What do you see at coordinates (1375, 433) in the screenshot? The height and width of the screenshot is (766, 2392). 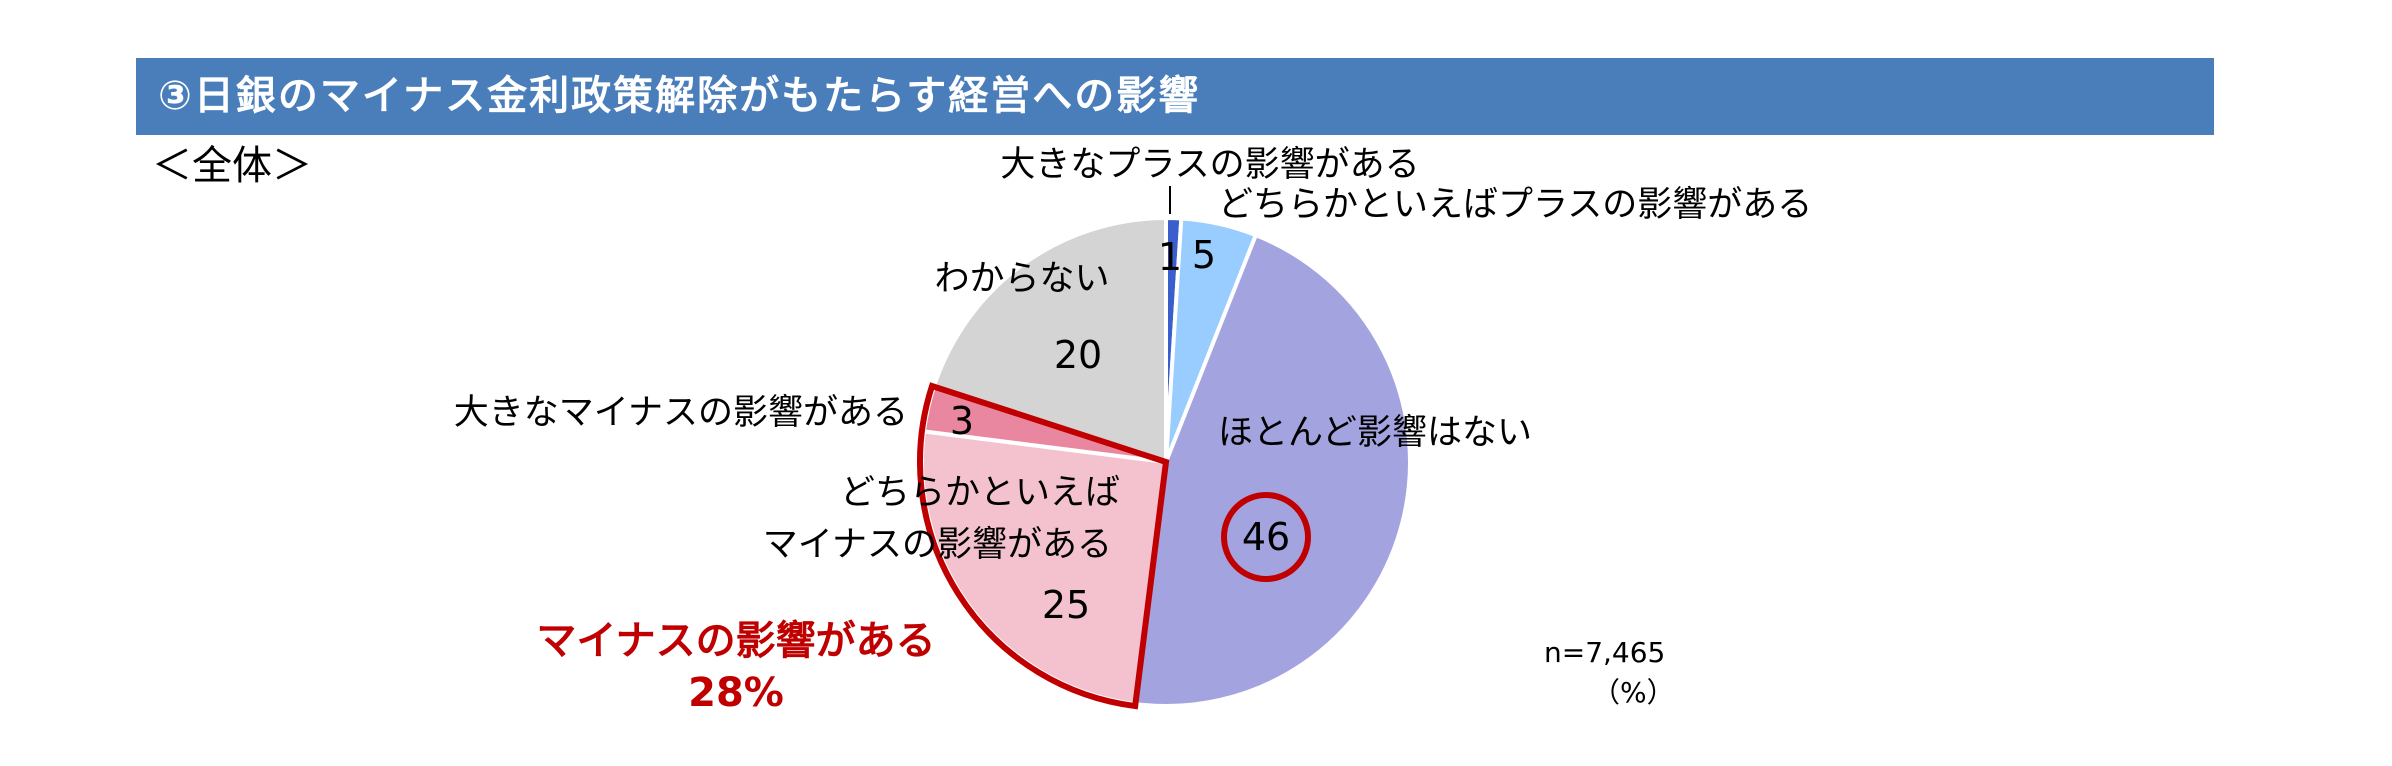 I see `label-no-effect: ほとんど影響はない` at bounding box center [1375, 433].